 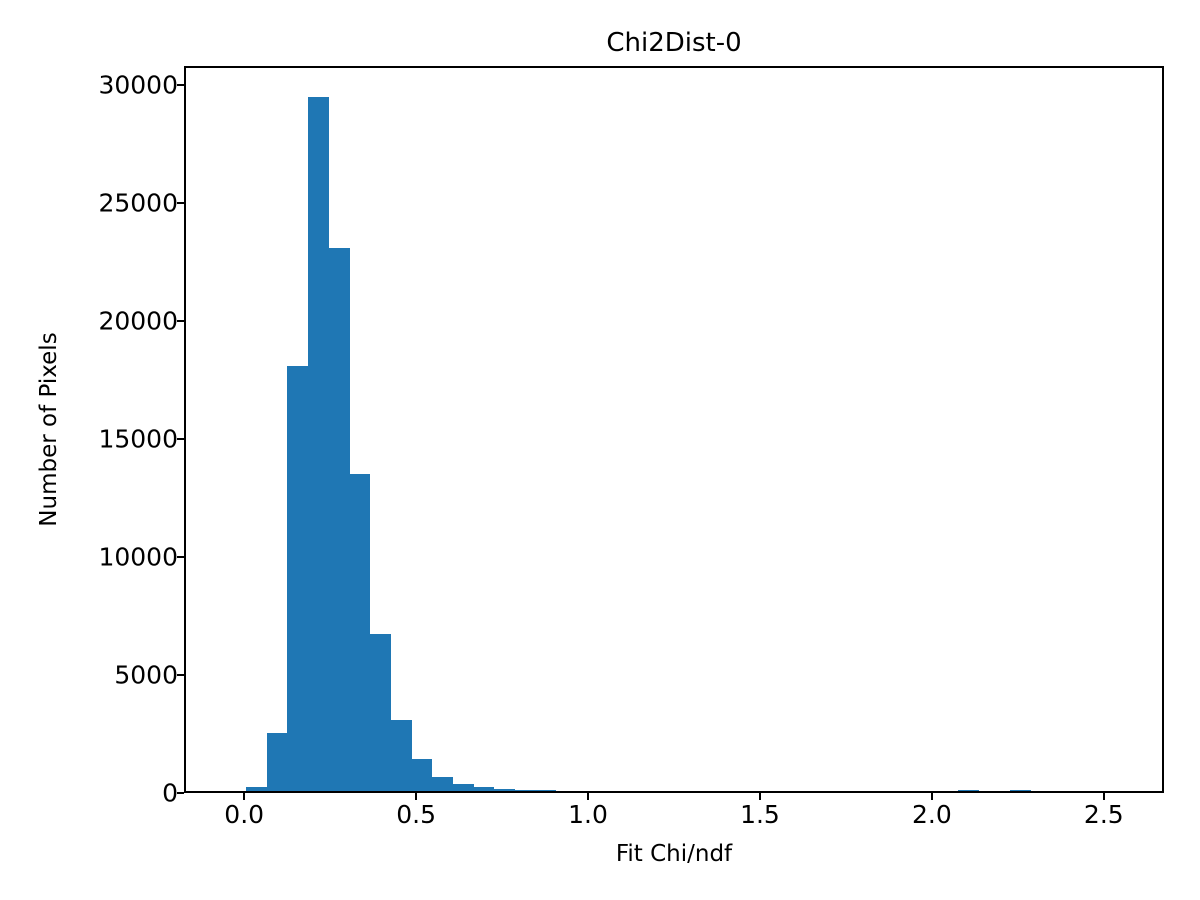 What do you see at coordinates (138, 321) in the screenshot?
I see `y-tick-label: 20000` at bounding box center [138, 321].